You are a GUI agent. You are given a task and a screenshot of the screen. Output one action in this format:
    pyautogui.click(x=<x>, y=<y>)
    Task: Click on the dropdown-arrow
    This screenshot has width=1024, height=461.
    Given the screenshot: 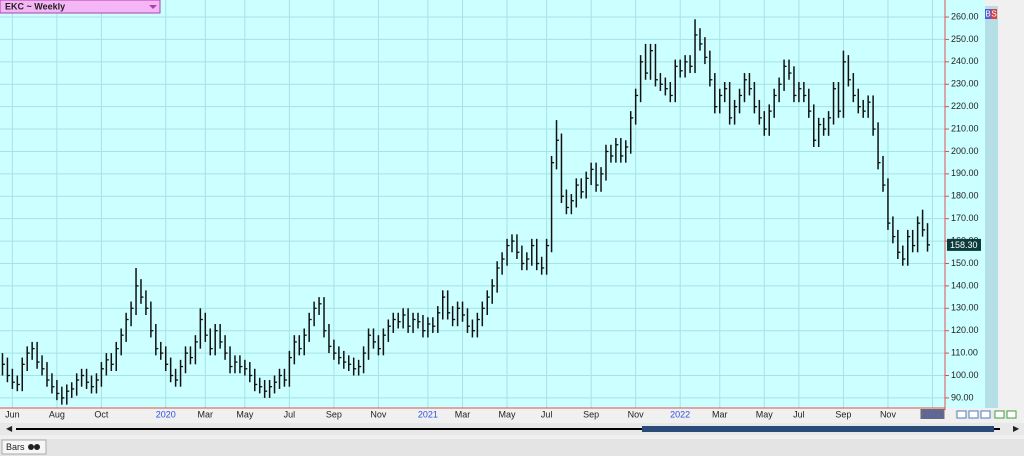 What is the action you would take?
    pyautogui.click(x=153, y=7)
    